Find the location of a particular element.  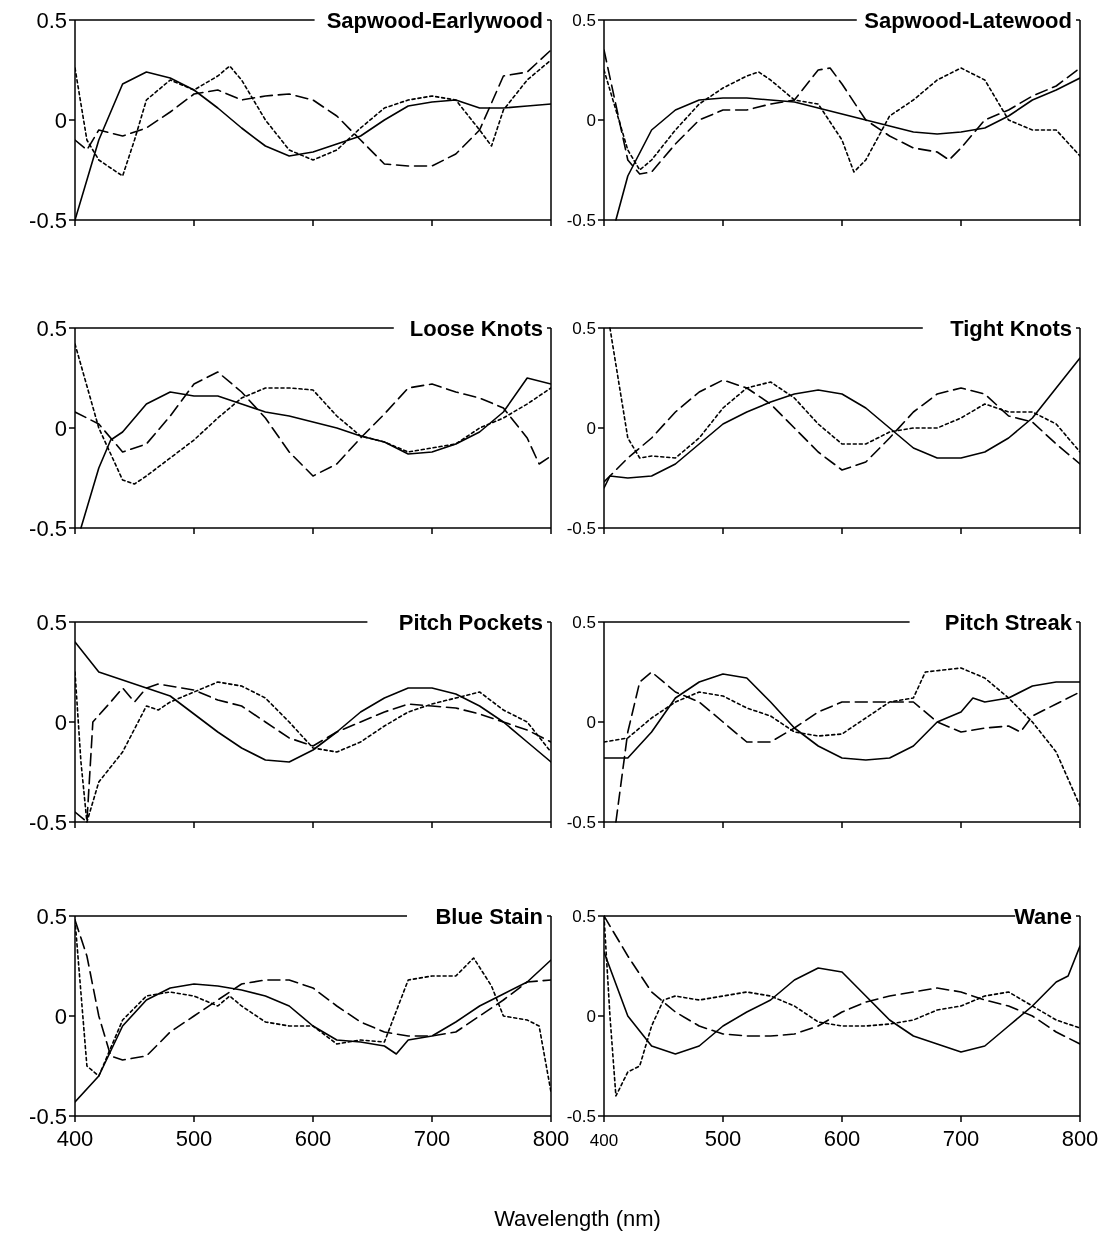

chart-title: Blue Stain is located at coordinates (489, 916).